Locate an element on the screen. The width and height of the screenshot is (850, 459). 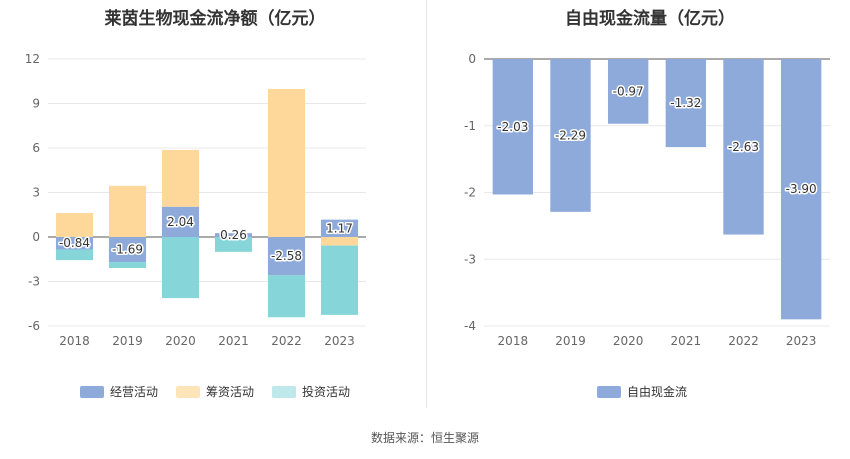
right-chart-data-label-halo: -3.90 is located at coordinates (801, 189).